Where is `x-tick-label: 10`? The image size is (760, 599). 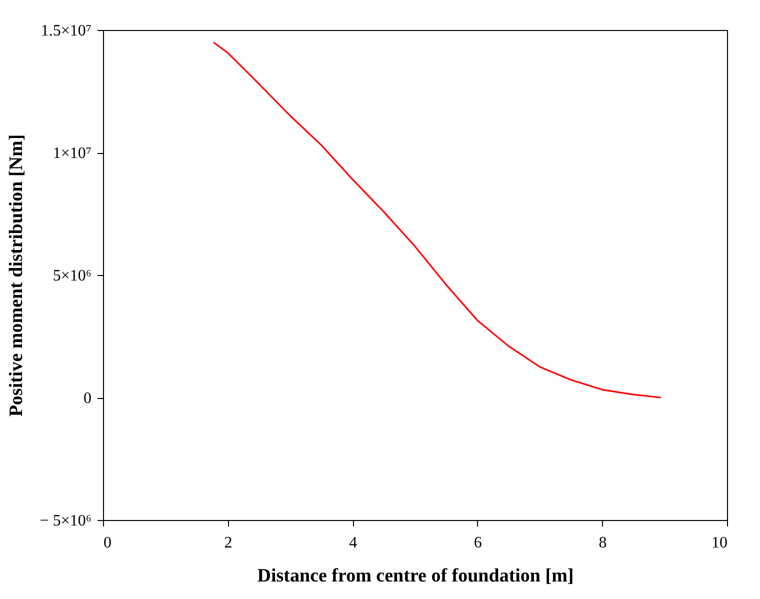
x-tick-label: 10 is located at coordinates (720, 543).